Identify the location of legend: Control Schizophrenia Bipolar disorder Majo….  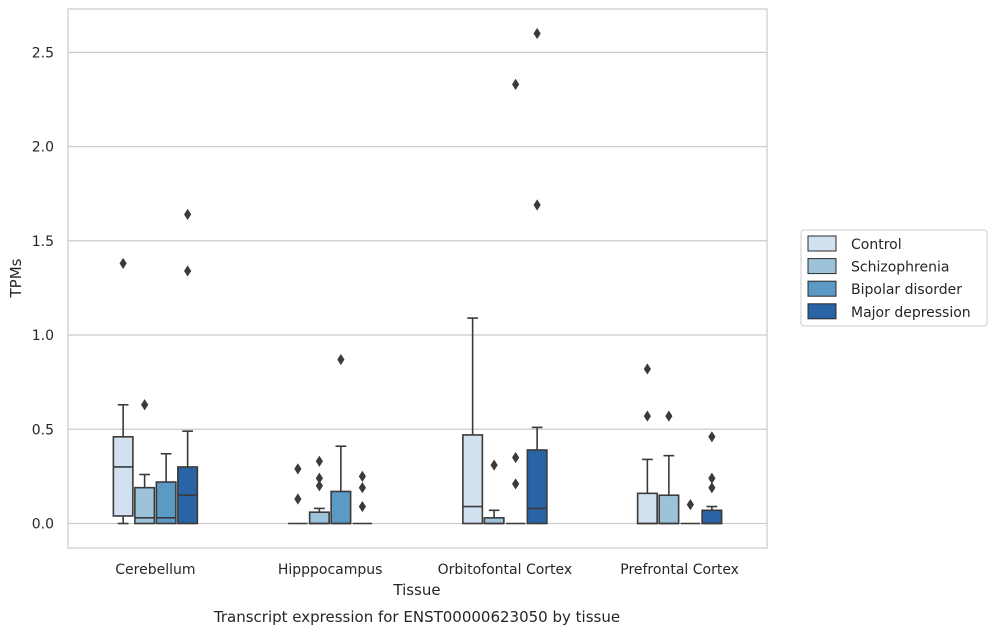
(894, 278).